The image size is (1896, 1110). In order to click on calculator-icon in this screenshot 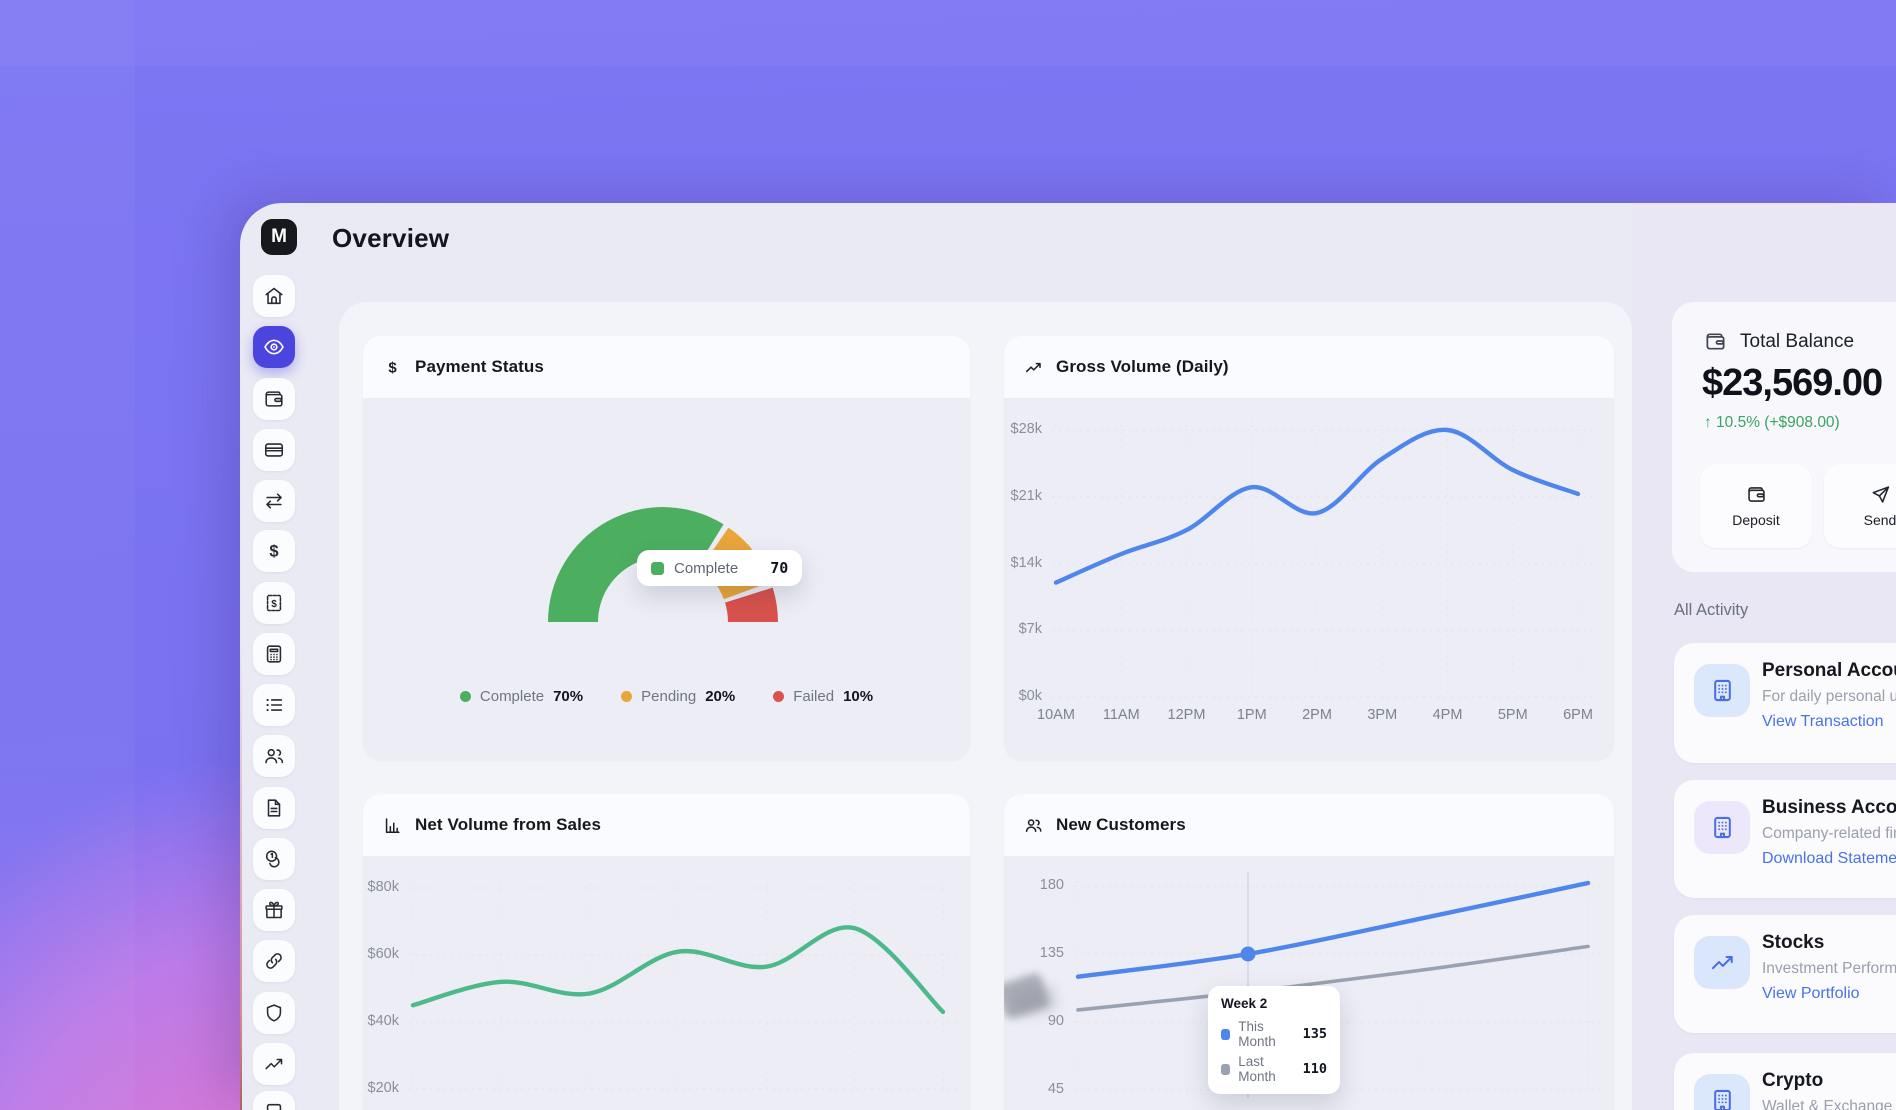, I will do `click(274, 654)`.